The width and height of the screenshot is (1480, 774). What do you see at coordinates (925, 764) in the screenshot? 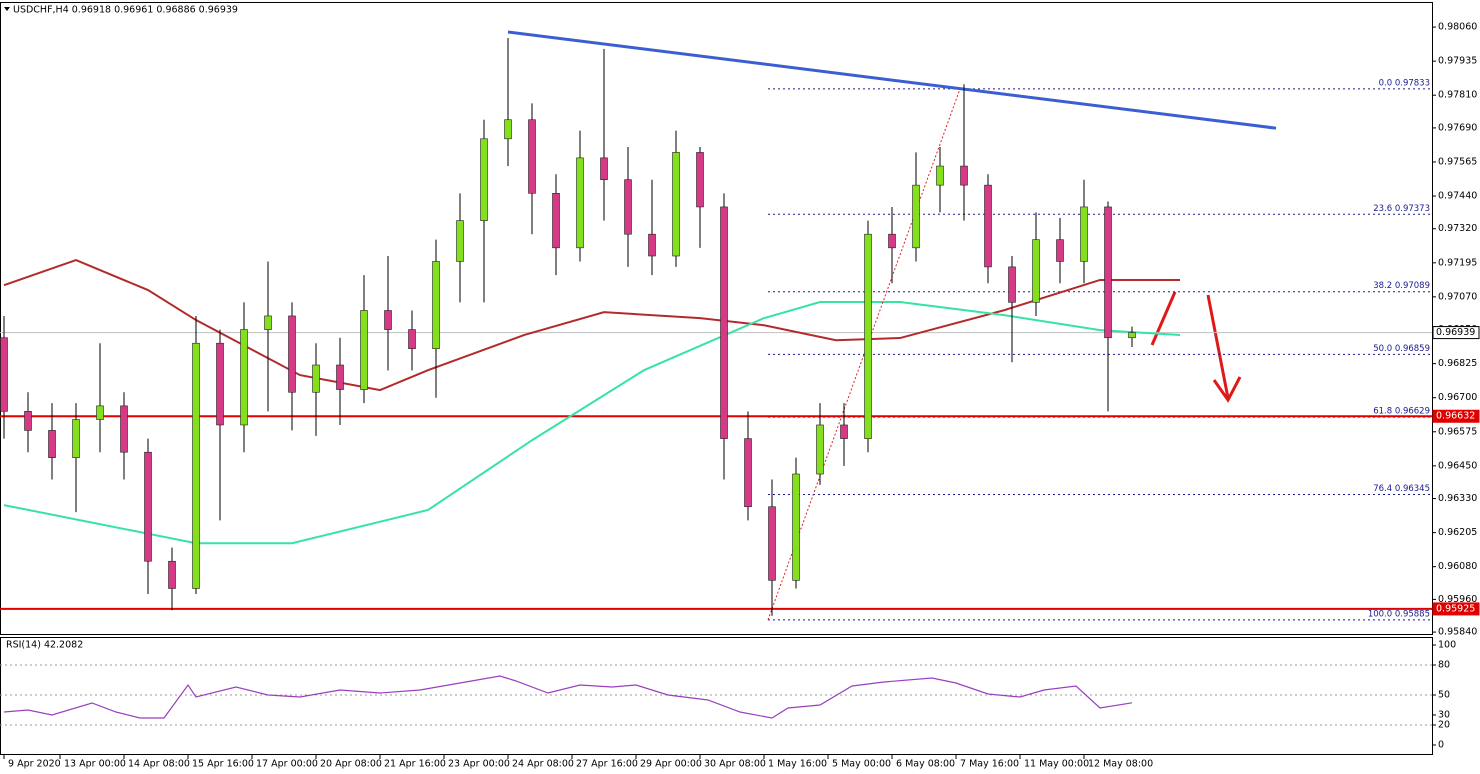
I see `x-tick-label: 6 May 08:00` at bounding box center [925, 764].